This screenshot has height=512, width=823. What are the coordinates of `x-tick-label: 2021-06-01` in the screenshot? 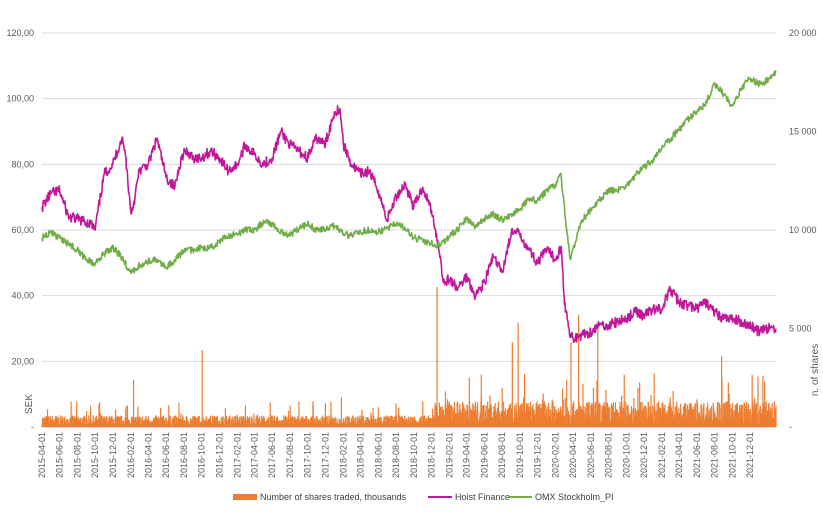 It's located at (697, 455).